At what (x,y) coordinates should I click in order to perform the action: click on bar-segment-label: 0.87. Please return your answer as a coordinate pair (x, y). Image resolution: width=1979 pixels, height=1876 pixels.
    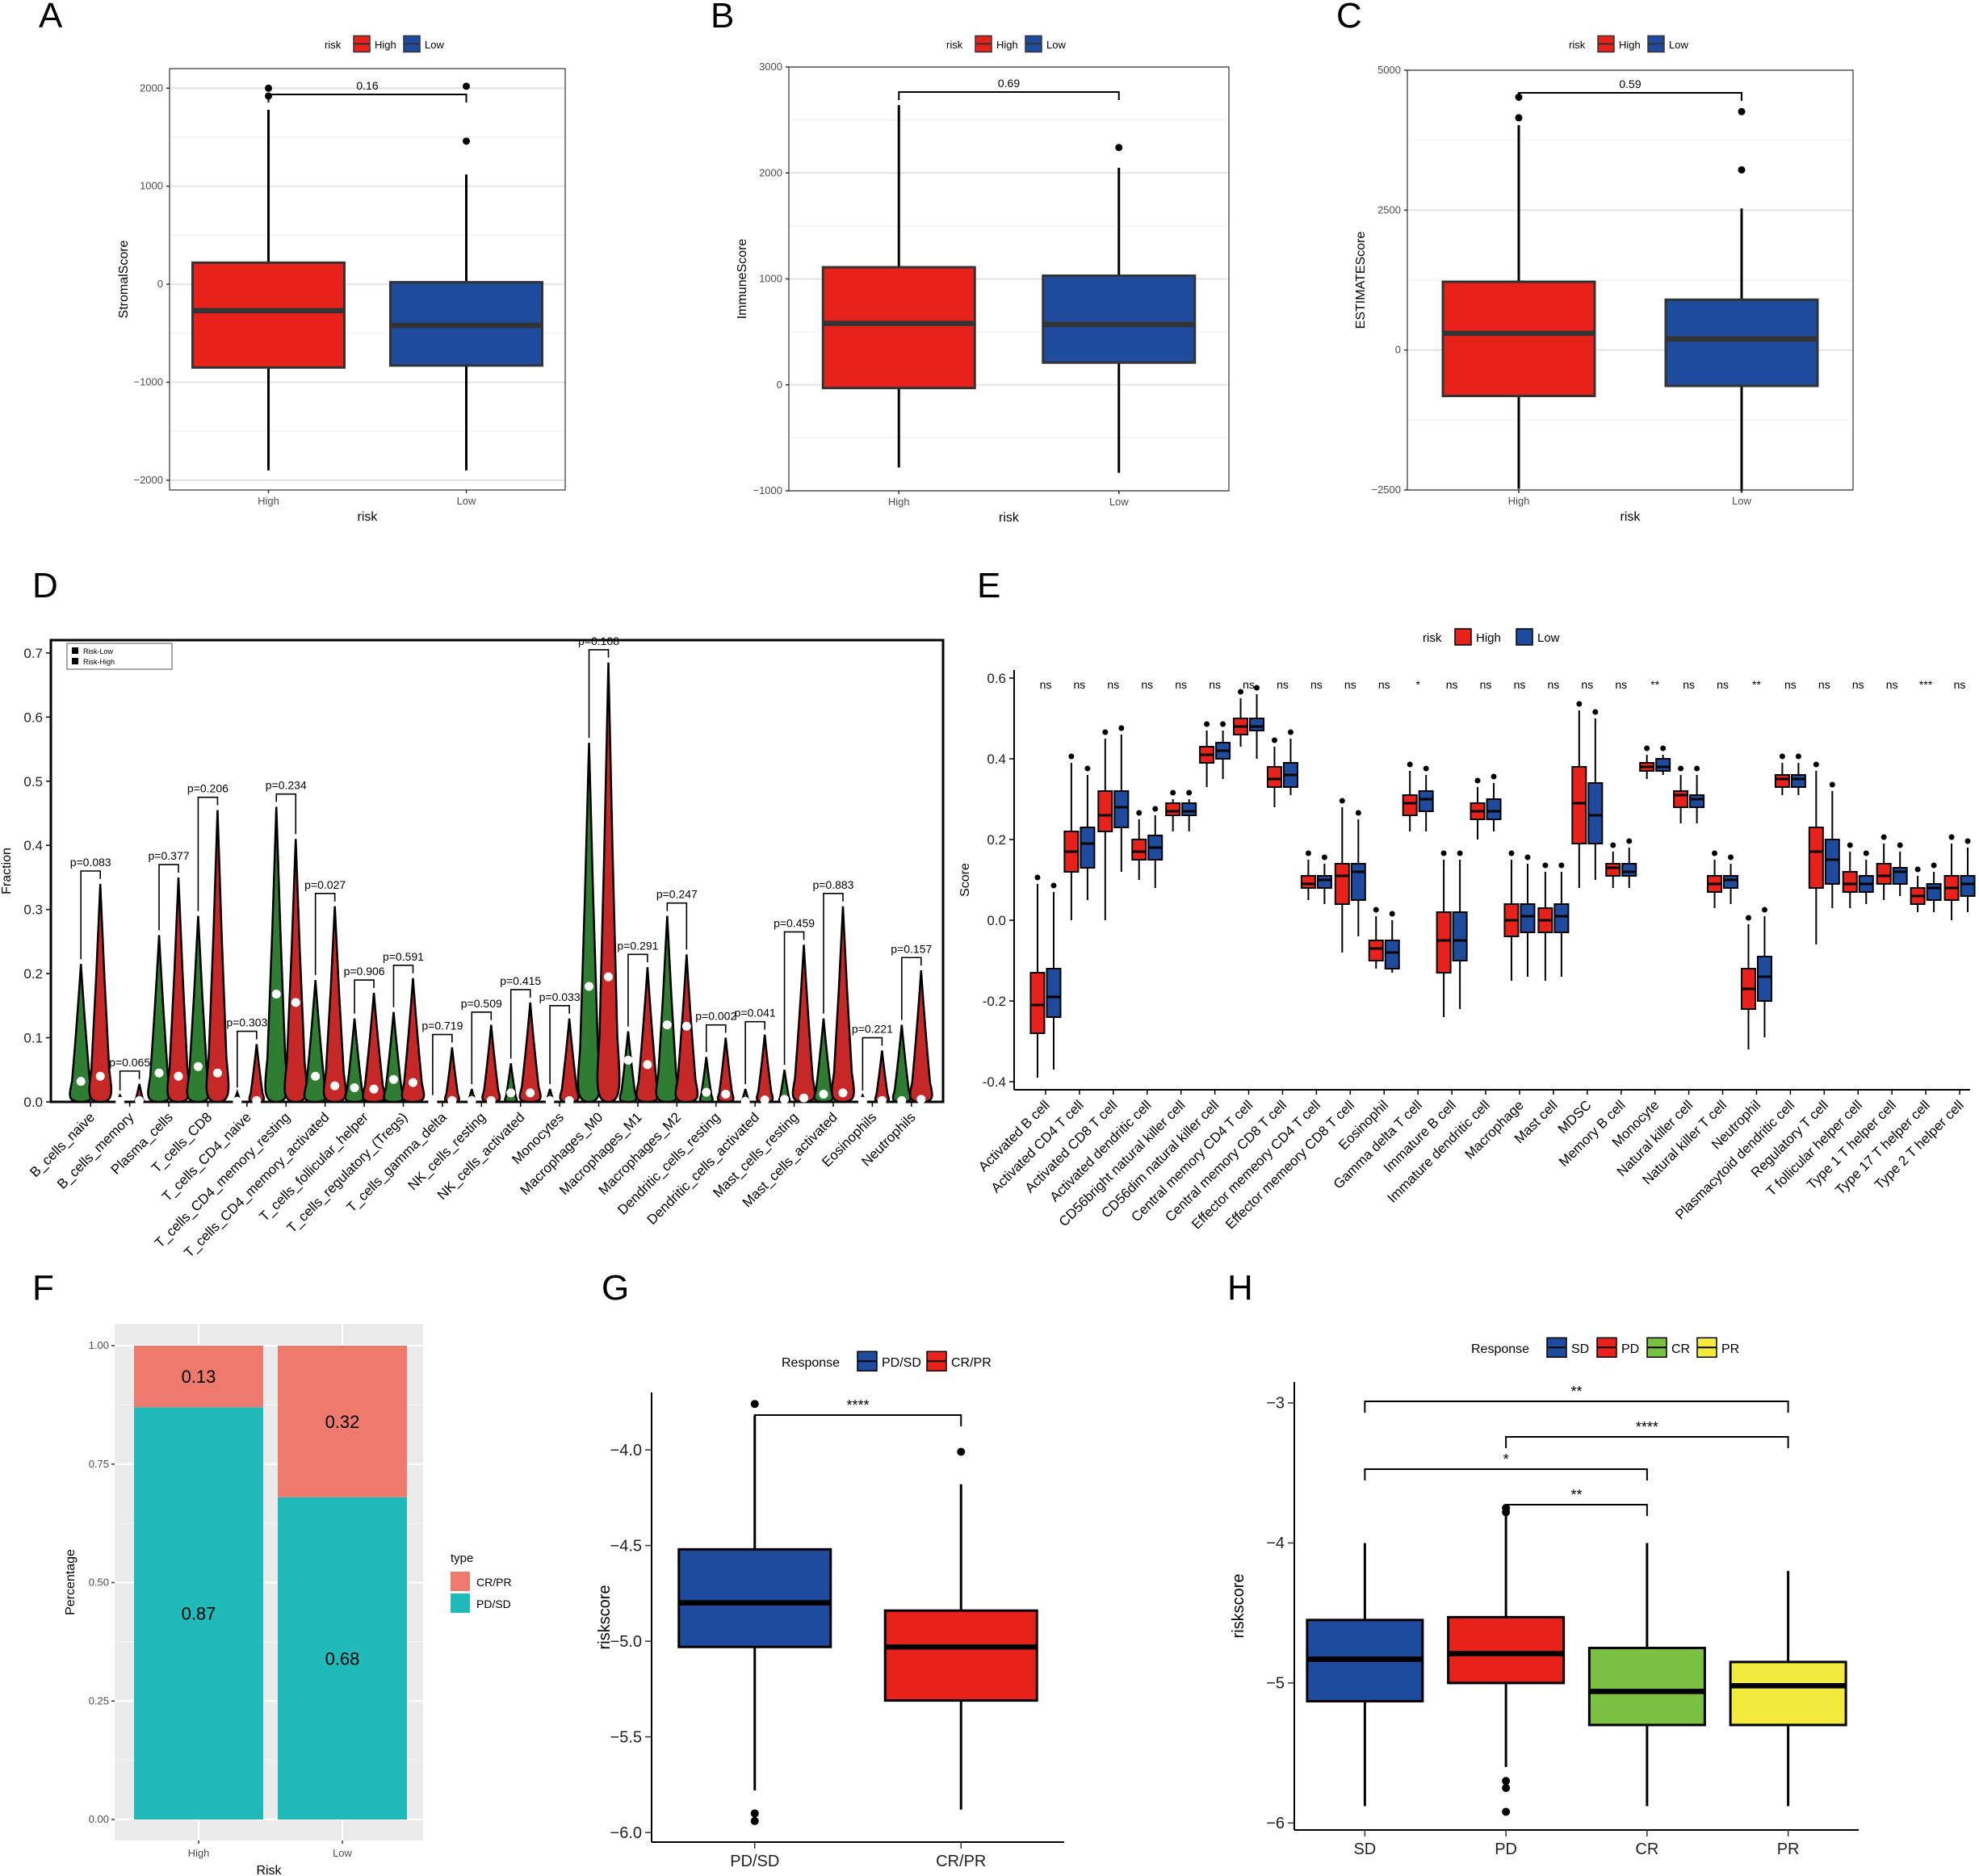
    Looking at the image, I should click on (199, 1614).